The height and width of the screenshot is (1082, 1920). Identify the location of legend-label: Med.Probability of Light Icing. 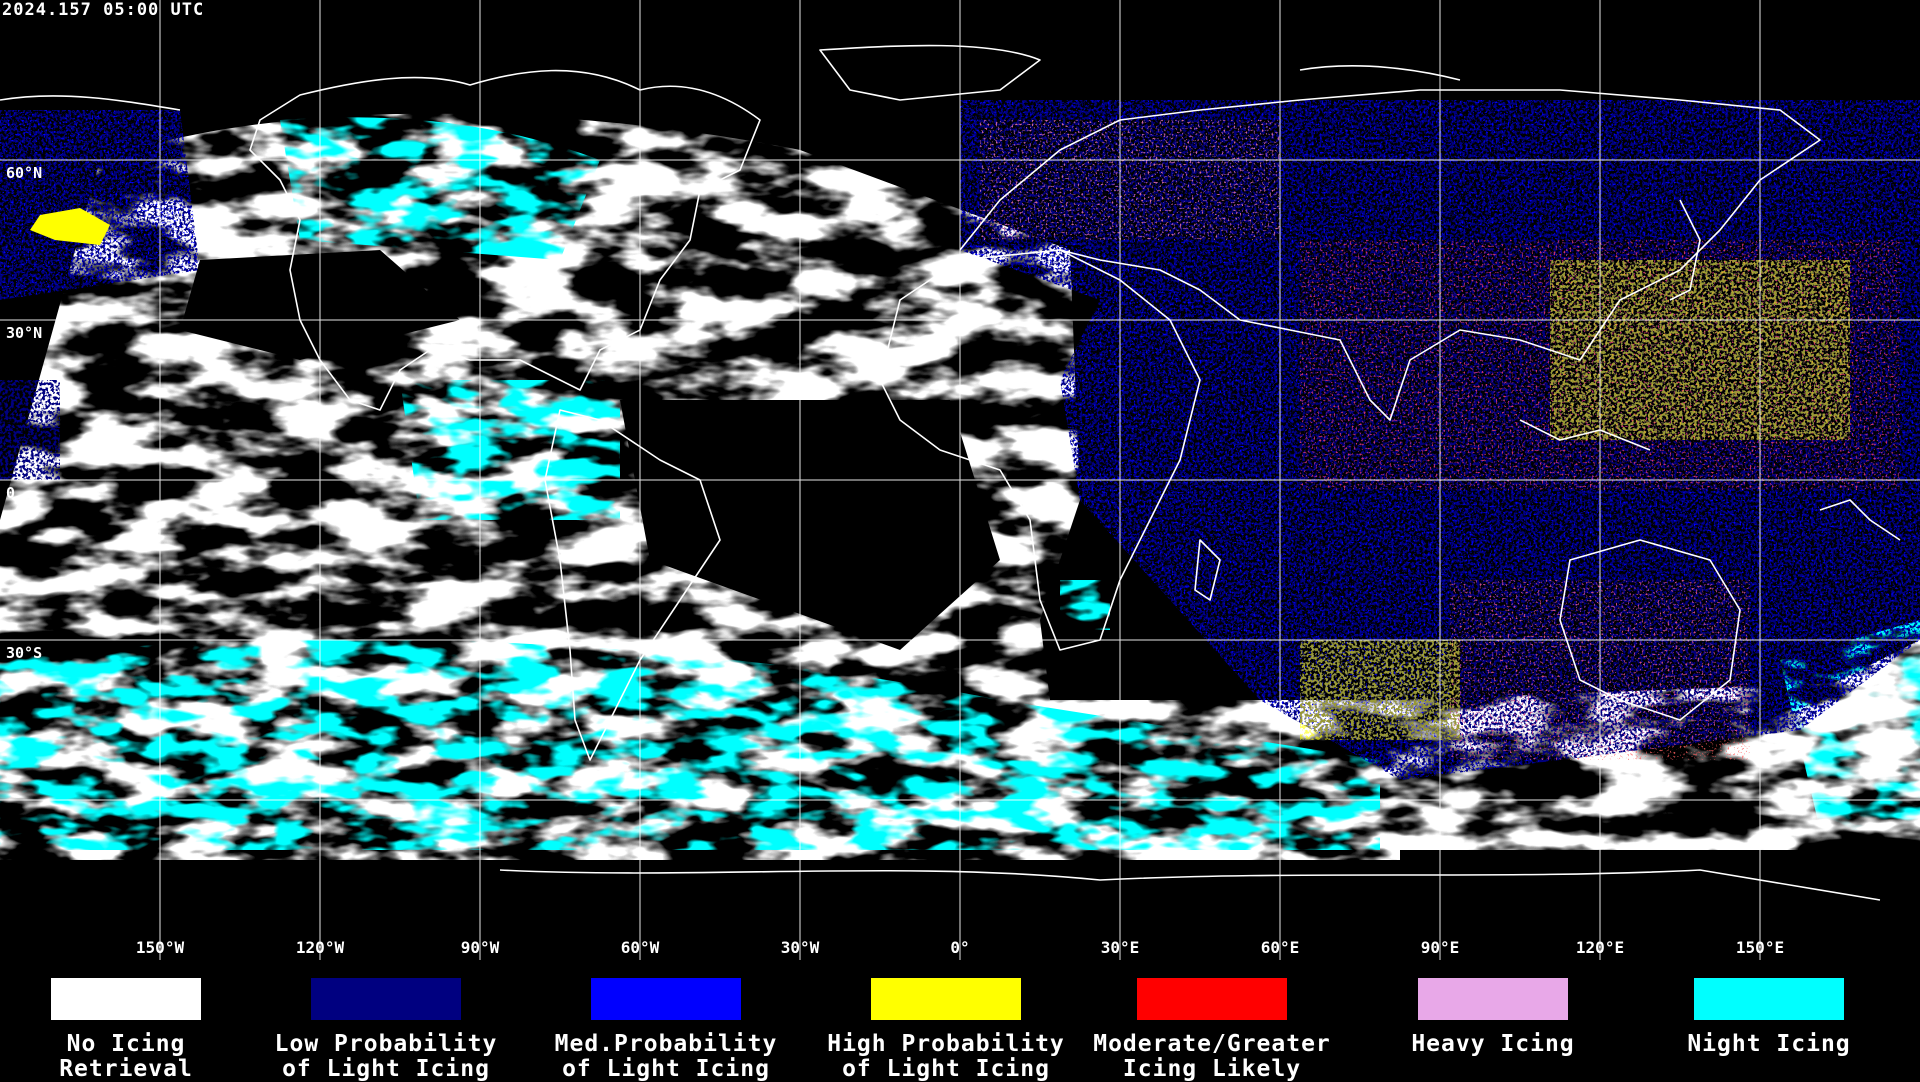
(666, 1056).